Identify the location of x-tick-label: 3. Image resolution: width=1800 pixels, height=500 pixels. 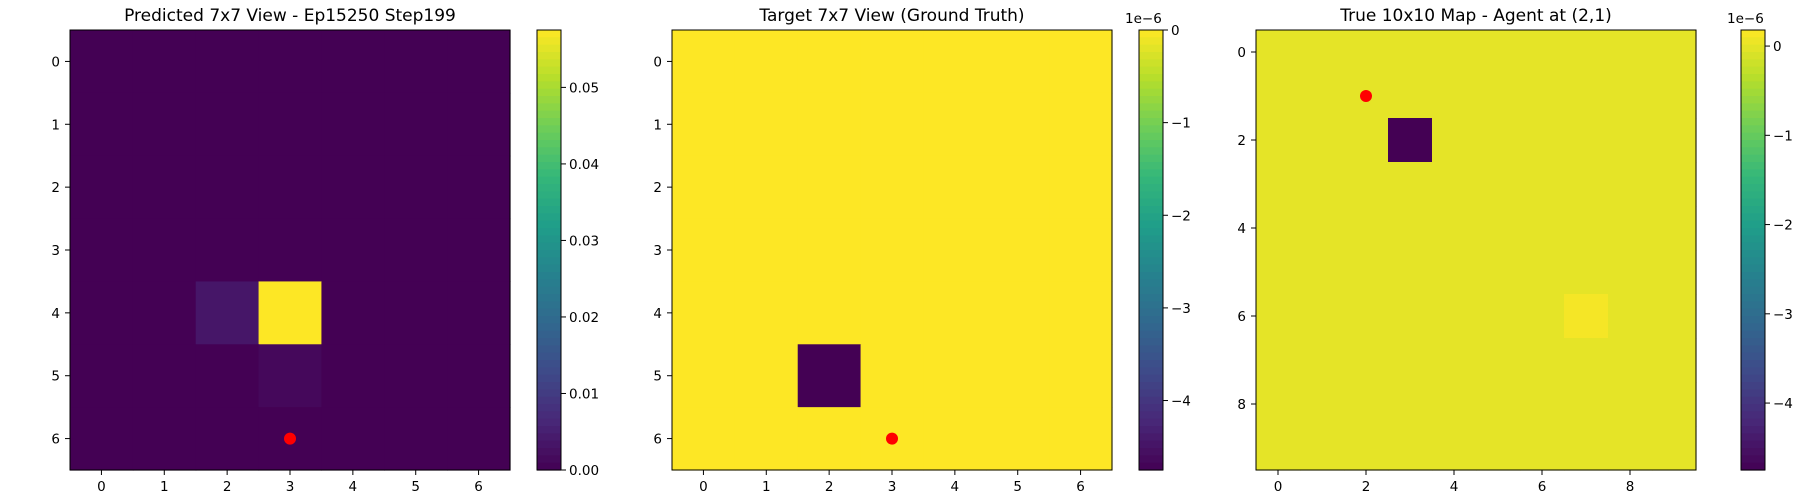
(290, 487).